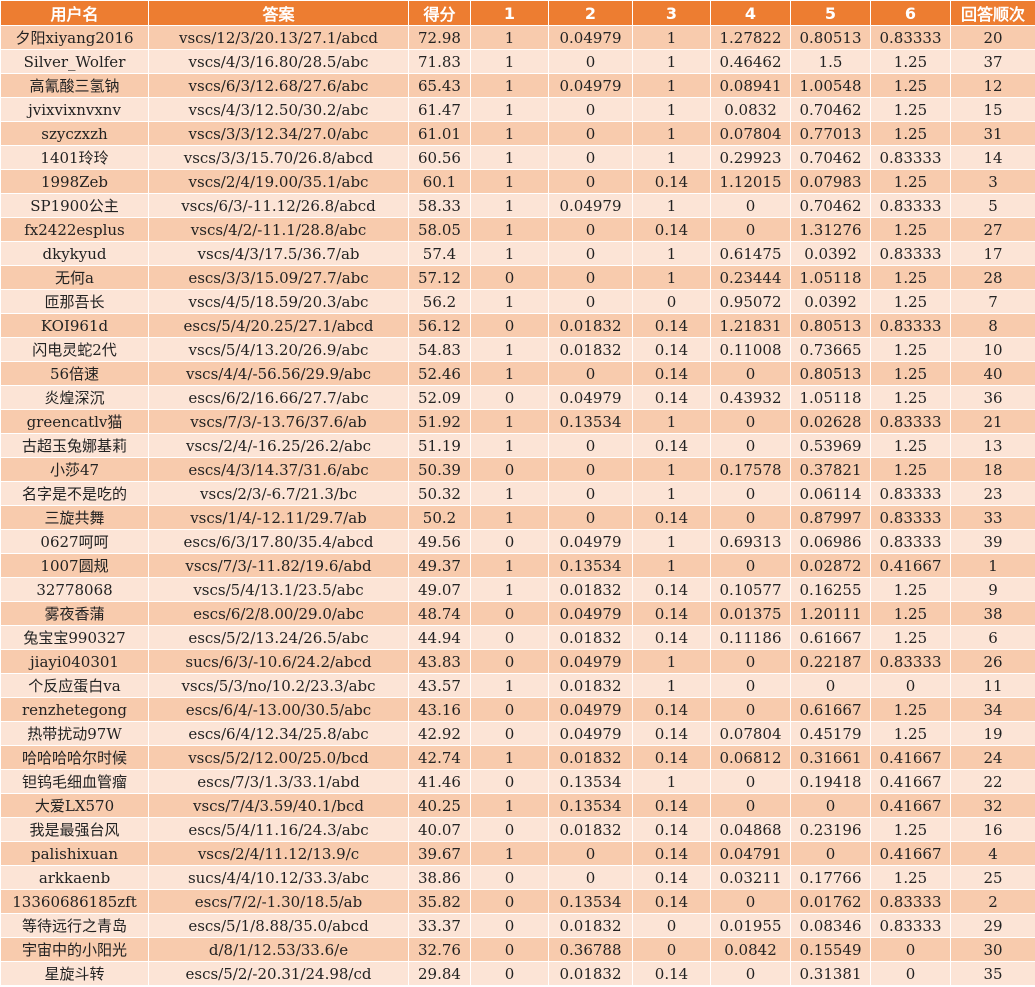  Describe the element at coordinates (992, 637) in the screenshot. I see `cell-answer-order: 6` at that location.